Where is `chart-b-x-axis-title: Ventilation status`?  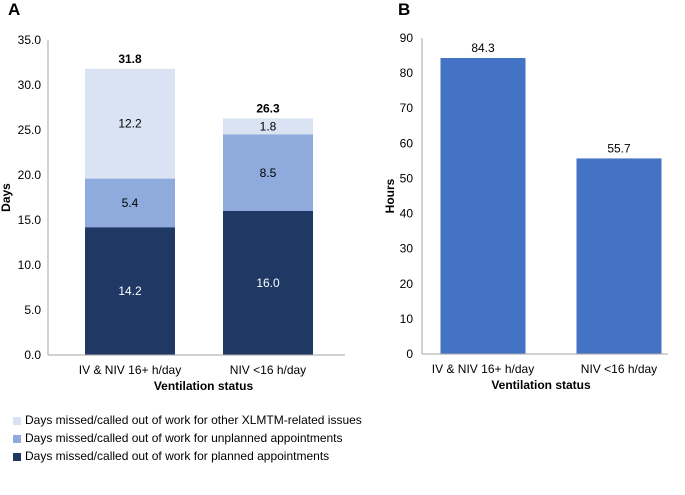
chart-b-x-axis-title: Ventilation status is located at coordinates (541, 385).